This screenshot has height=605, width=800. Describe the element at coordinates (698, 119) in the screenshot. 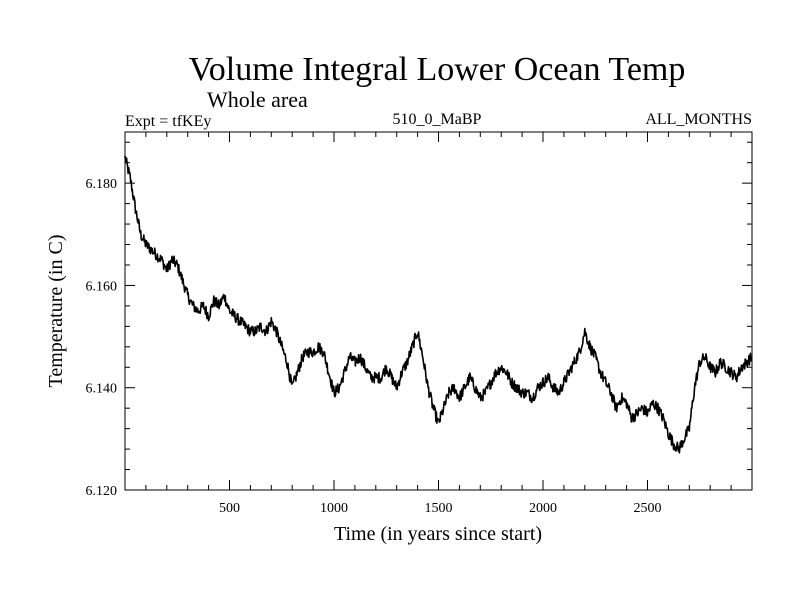

I see `months-label: ALL_MONTHS` at that location.